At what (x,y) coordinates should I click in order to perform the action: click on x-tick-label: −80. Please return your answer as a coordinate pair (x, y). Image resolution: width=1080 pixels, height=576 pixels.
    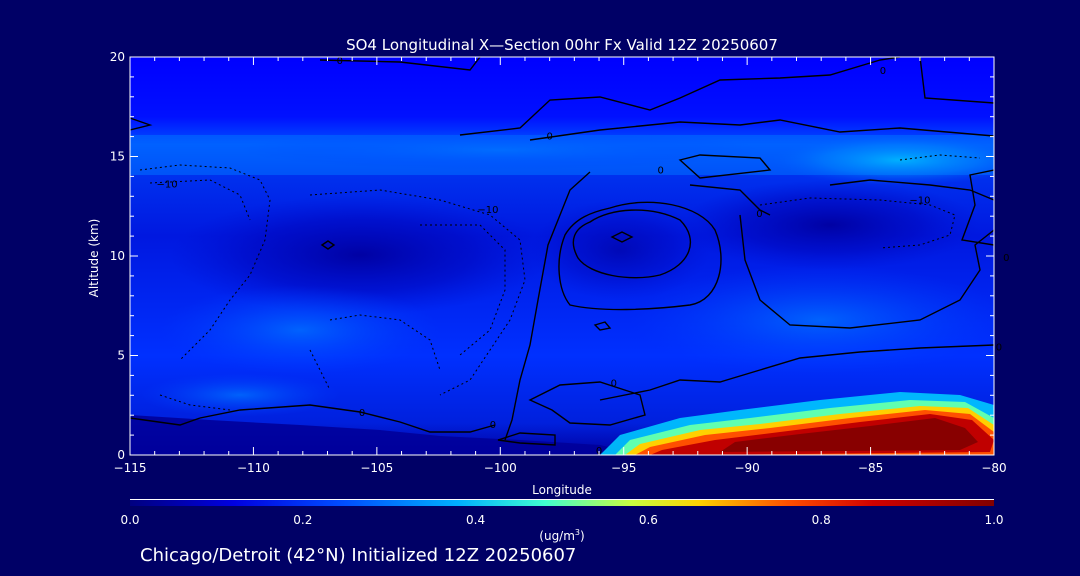
    Looking at the image, I should click on (993, 468).